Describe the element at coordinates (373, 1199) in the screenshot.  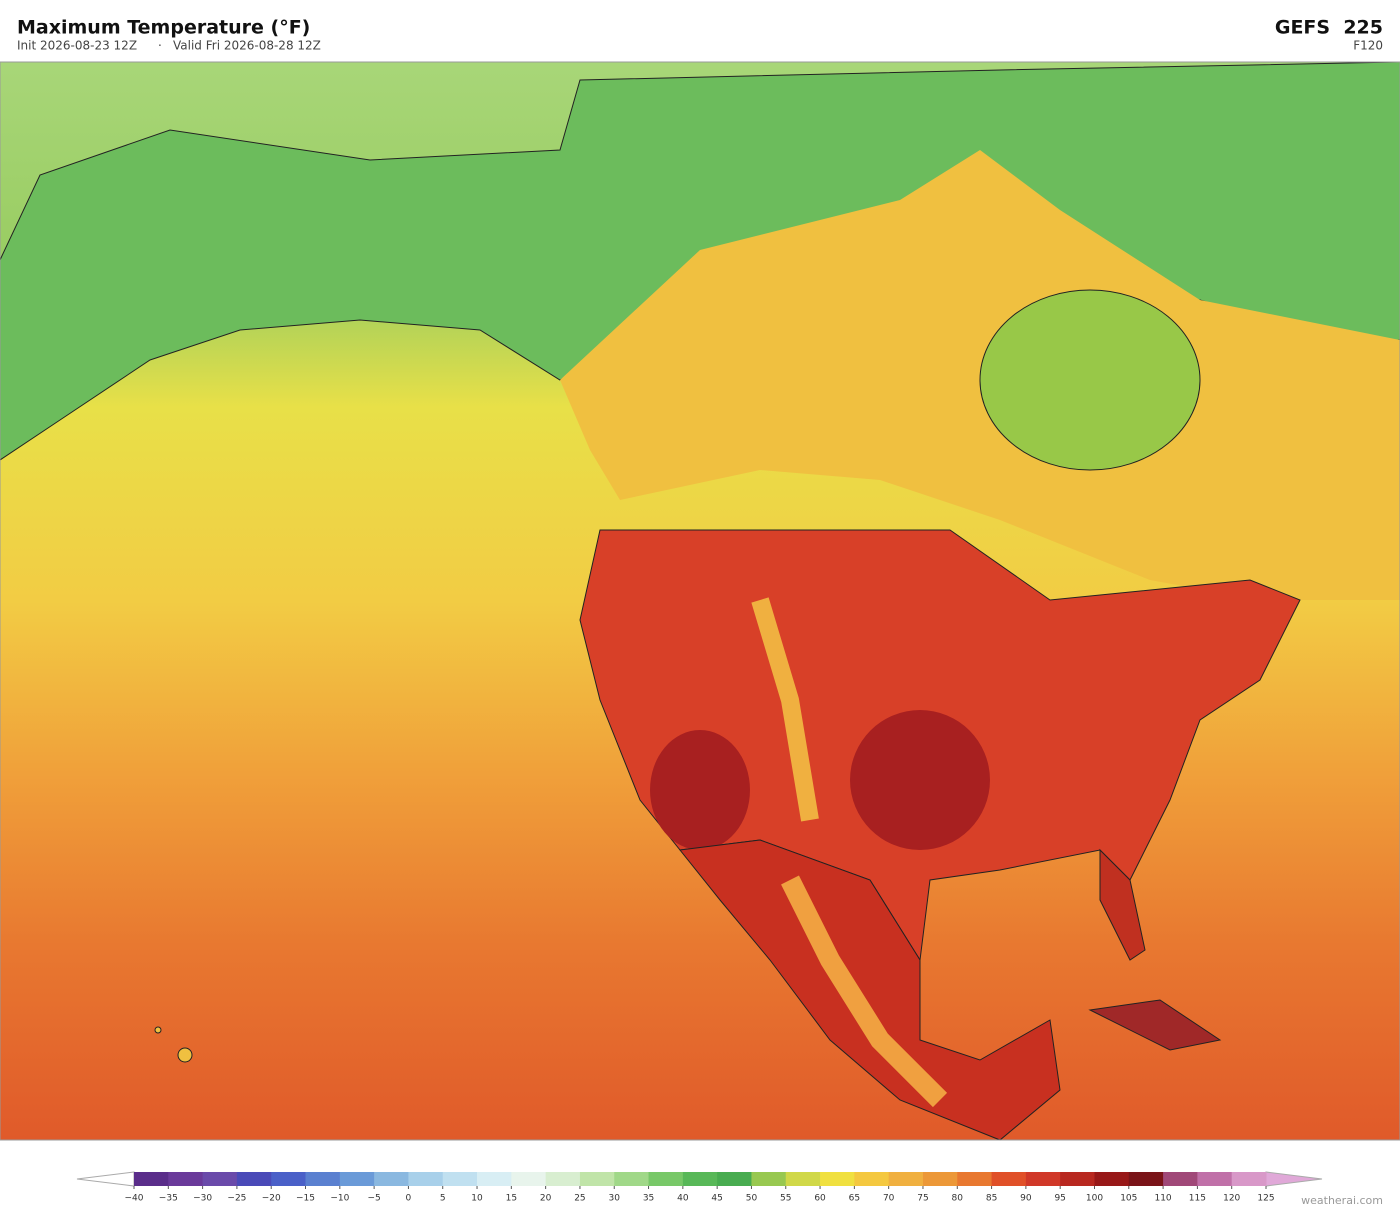
I see `colorbar-tick-label: −5` at that location.